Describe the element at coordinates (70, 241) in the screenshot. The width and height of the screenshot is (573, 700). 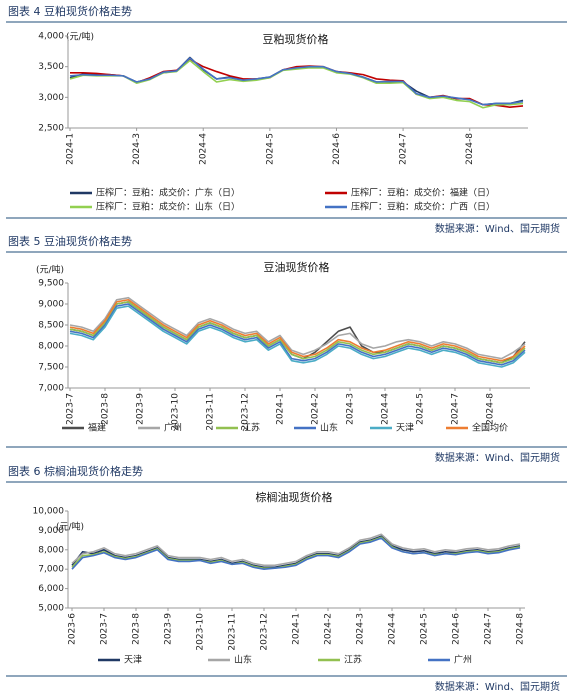
I see `figure-caption: 图表 5 豆油现货价格走势` at that location.